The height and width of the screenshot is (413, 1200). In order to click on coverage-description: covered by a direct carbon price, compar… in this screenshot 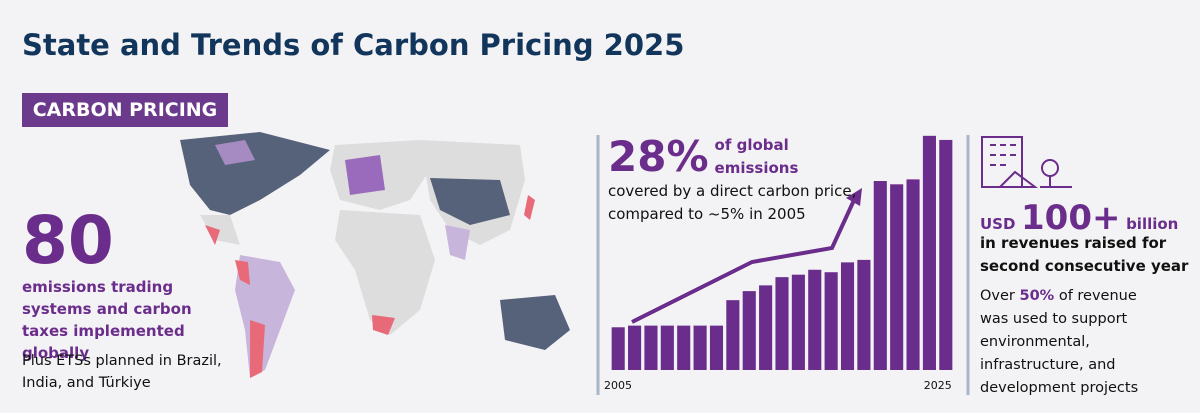, I will do `click(732, 202)`.